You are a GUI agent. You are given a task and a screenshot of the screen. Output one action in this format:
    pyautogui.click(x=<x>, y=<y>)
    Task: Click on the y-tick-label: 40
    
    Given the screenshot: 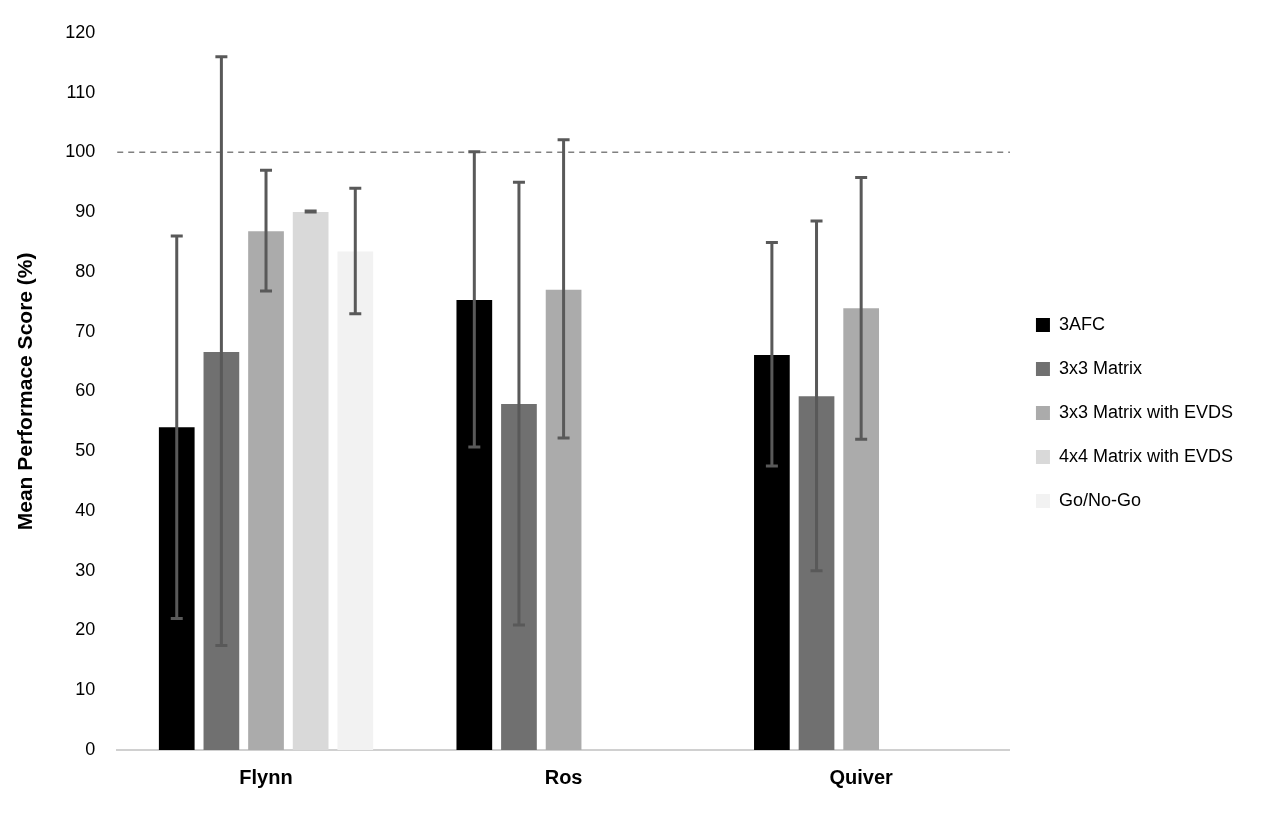 What is the action you would take?
    pyautogui.click(x=85, y=509)
    